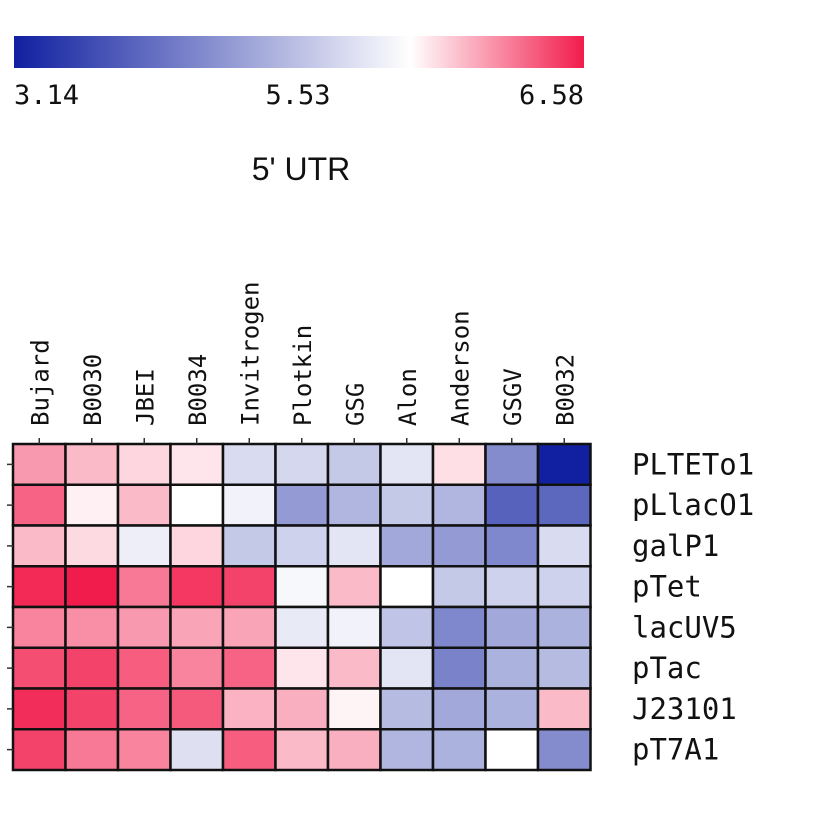 This screenshot has height=829, width=824. Describe the element at coordinates (675, 546) in the screenshot. I see `row-label: galP1` at that location.